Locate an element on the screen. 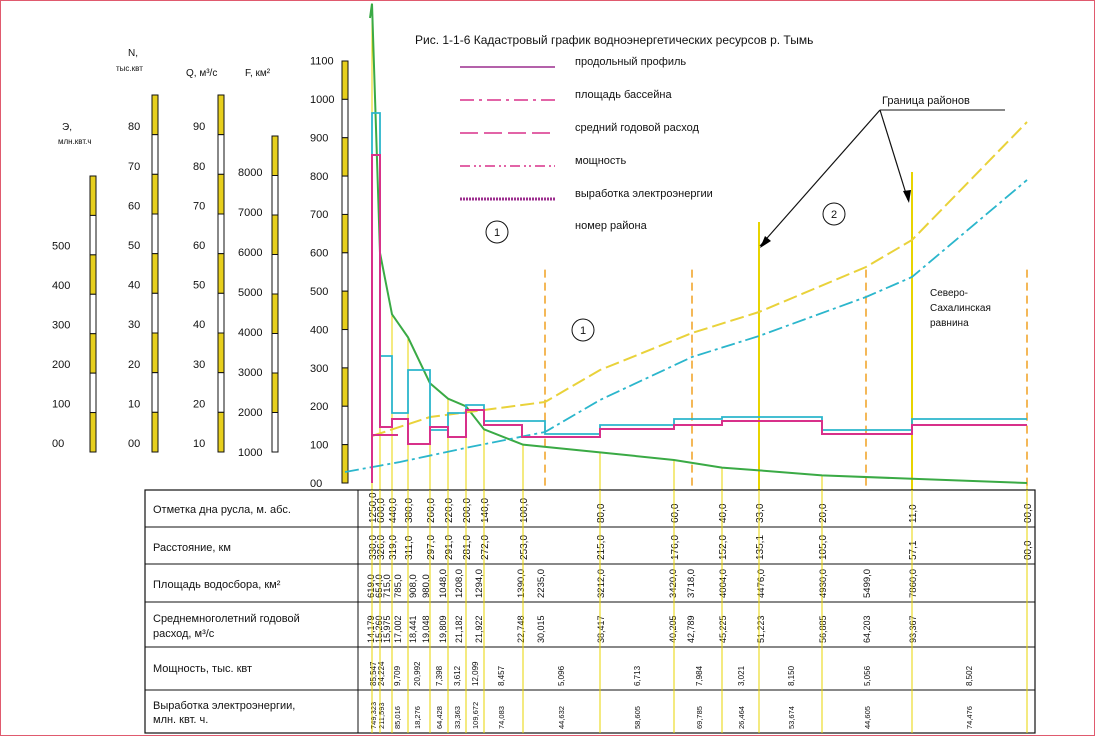  distance-value: 281,0 is located at coordinates (467, 547).